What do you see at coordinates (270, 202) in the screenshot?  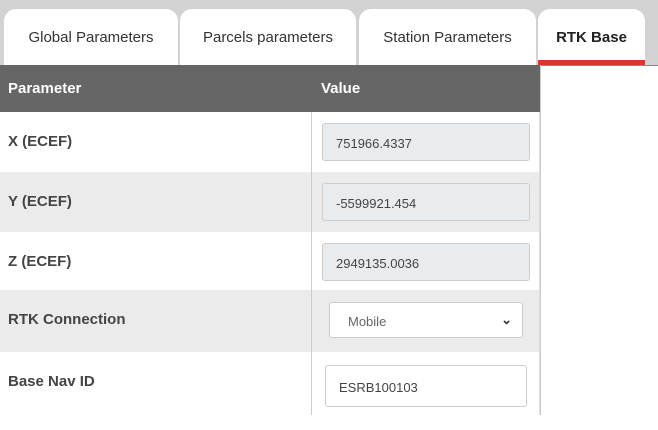 I see `table-row: Y (ECEF) -5599921.454` at bounding box center [270, 202].